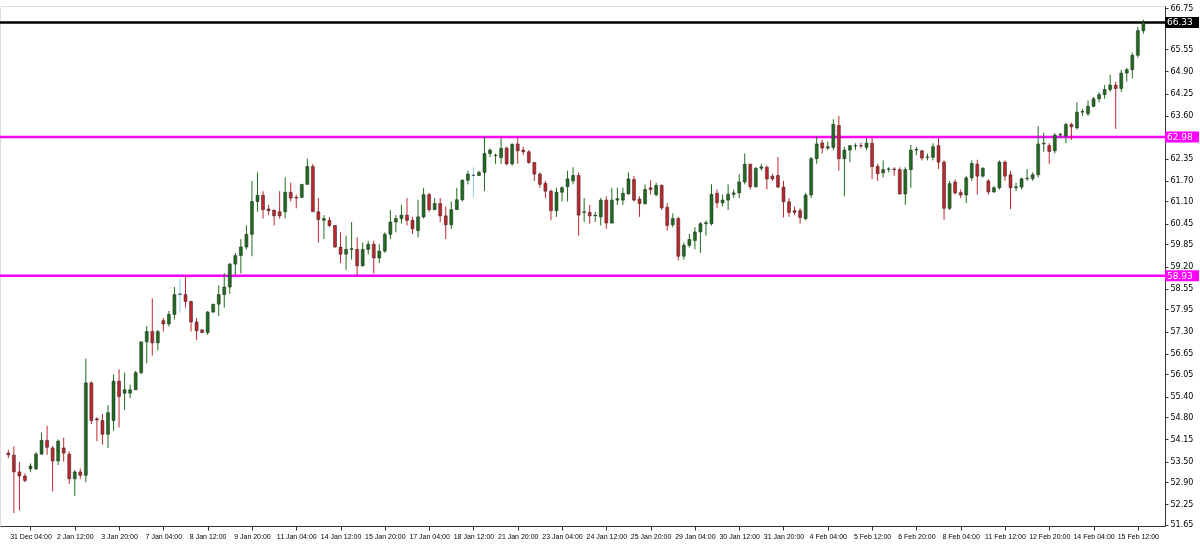 The image size is (1200, 544). I want to click on y-tick-label: 61.10, so click(1182, 201).